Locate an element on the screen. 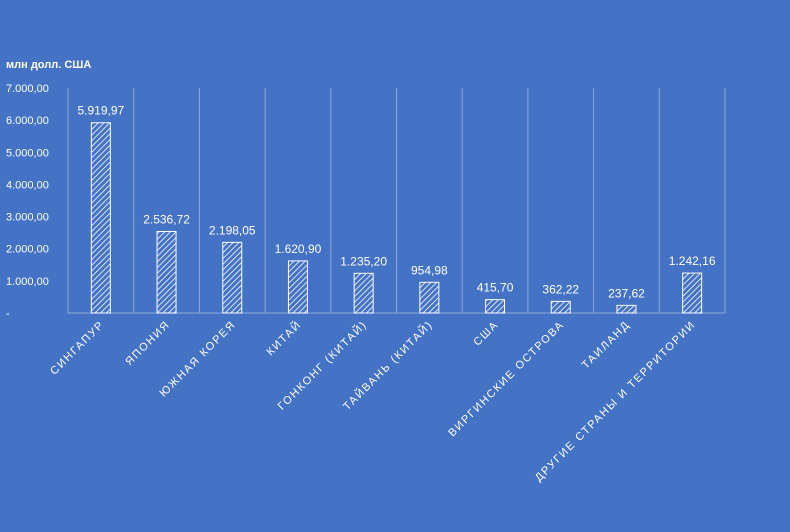 The height and width of the screenshot is (532, 790). y-tick-label: 1.000,00 is located at coordinates (27, 282).